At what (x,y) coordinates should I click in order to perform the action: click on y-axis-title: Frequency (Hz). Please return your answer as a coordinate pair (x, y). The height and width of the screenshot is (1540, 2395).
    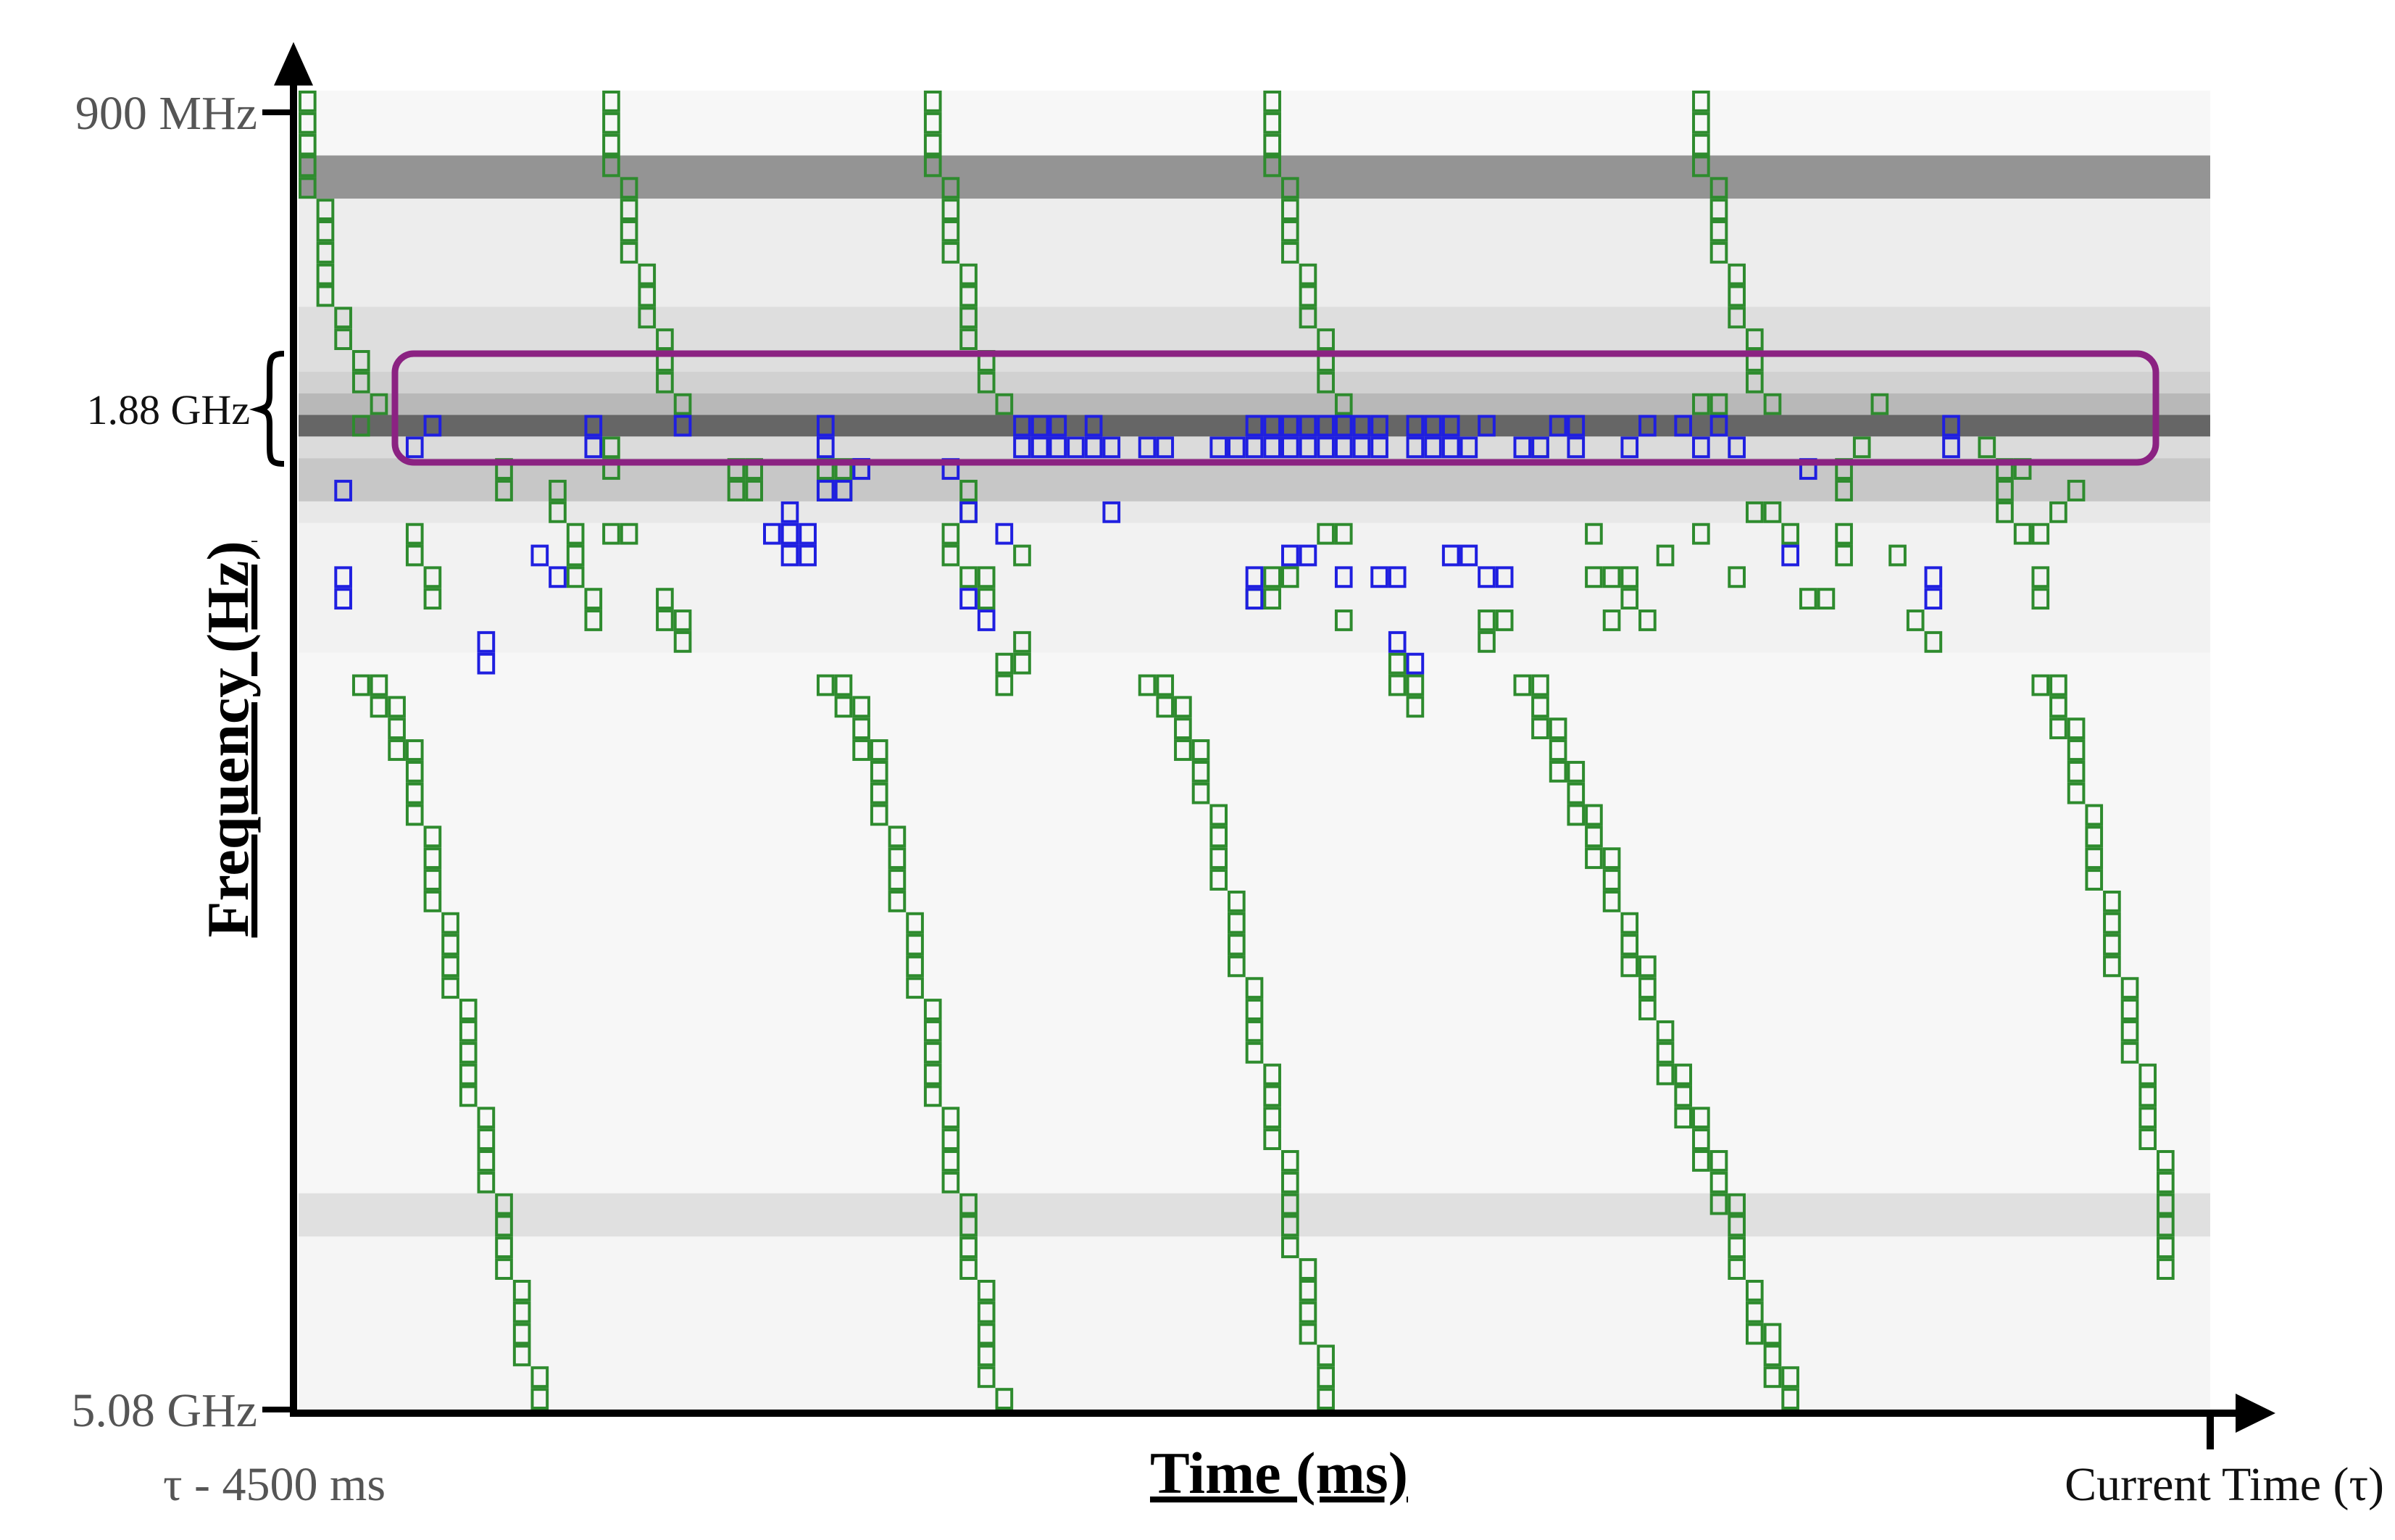
    Looking at the image, I should click on (228, 739).